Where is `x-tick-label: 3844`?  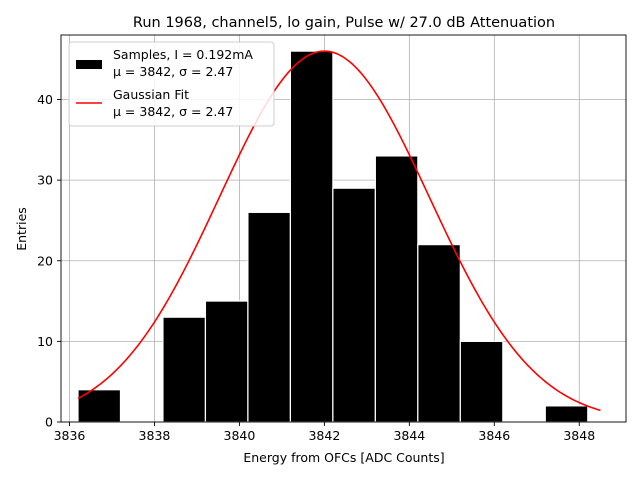
x-tick-label: 3844 is located at coordinates (409, 435).